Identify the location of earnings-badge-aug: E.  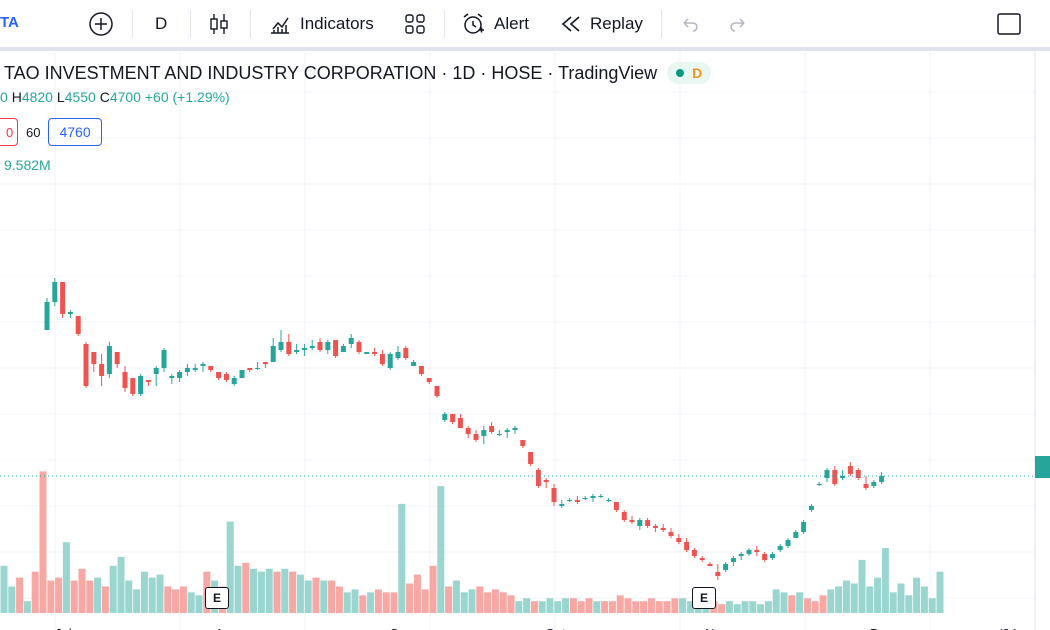
(217, 598).